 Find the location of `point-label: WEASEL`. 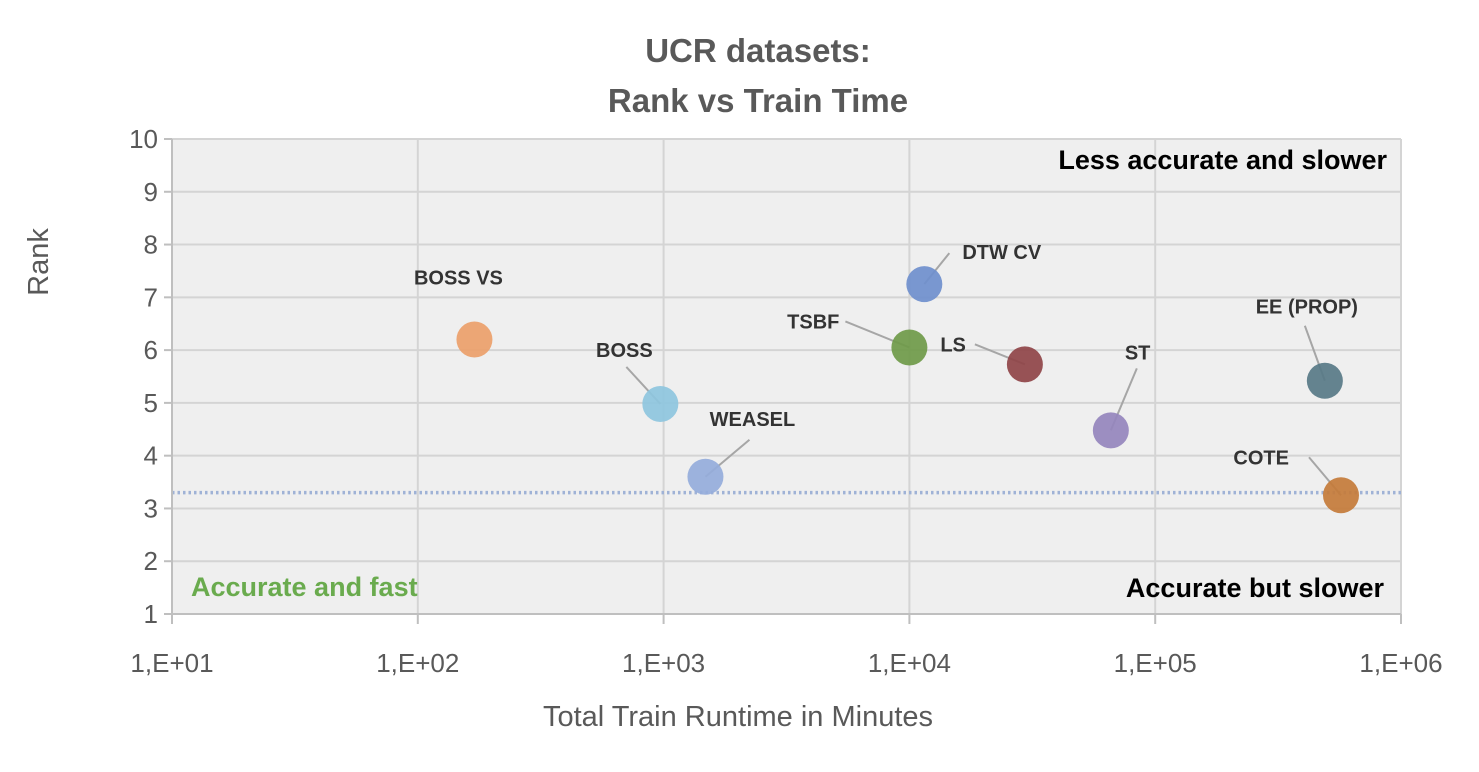

point-label: WEASEL is located at coordinates (753, 420).